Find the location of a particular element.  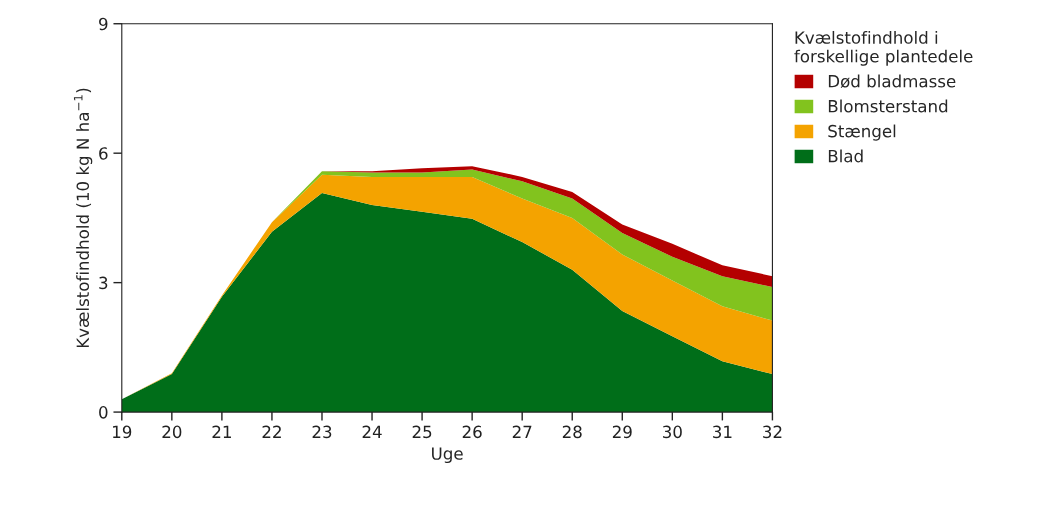

x-tick-label: 31 is located at coordinates (722, 432).